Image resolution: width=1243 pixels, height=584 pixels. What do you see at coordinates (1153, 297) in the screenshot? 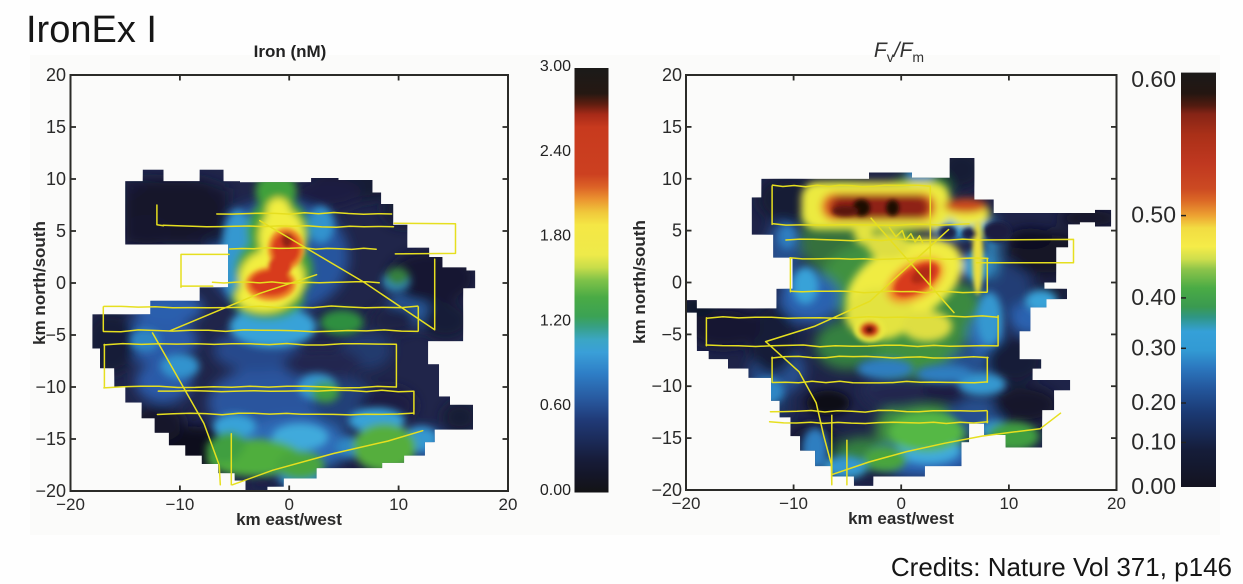
I see `svg-text: 0.40` at bounding box center [1153, 297].